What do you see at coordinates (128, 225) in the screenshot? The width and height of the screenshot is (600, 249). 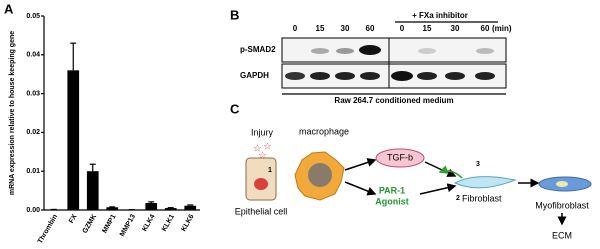 I see `x-tick-label: MMP13` at bounding box center [128, 225].